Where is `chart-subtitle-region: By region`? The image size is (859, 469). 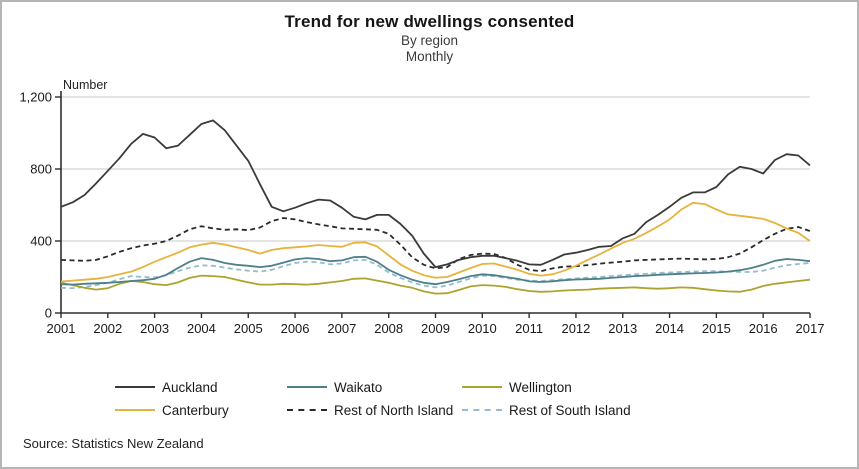 chart-subtitle-region: By region is located at coordinates (429, 40).